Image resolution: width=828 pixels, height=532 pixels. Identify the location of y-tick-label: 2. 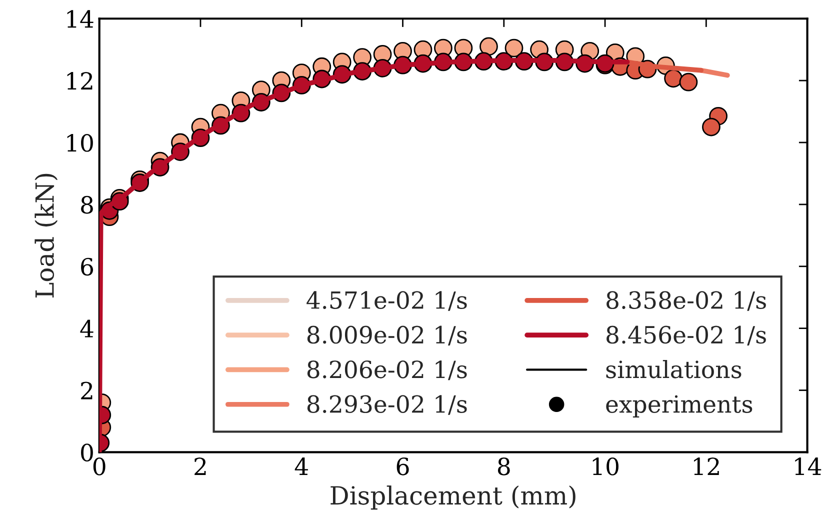
(86, 391).